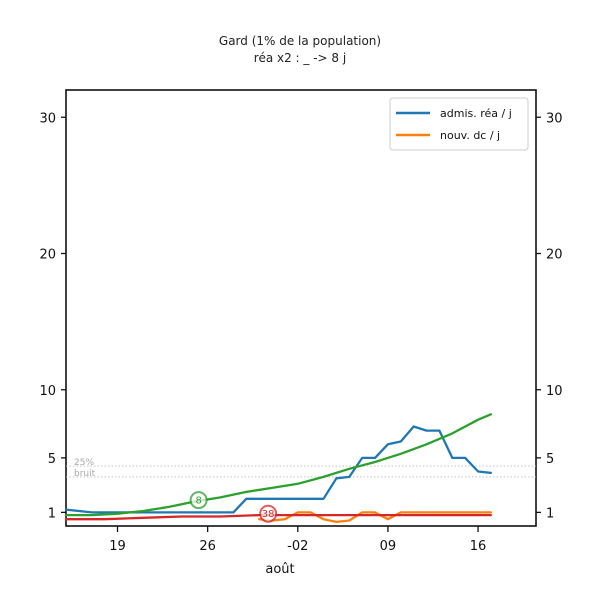 This screenshot has width=600, height=600. What do you see at coordinates (476, 113) in the screenshot?
I see `legend-label-0: admis. réa / j` at bounding box center [476, 113].